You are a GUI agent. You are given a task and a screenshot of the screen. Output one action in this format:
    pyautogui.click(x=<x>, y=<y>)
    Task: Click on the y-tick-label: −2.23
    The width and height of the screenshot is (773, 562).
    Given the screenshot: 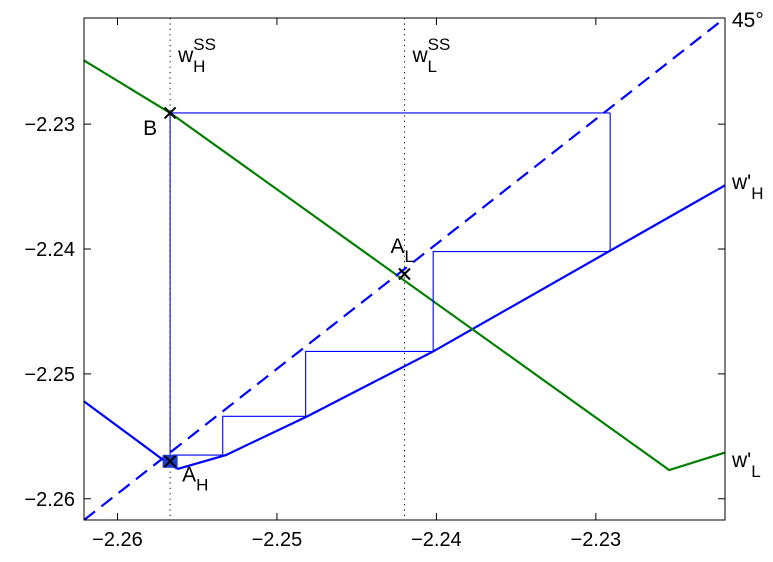 What is the action you would take?
    pyautogui.click(x=49, y=125)
    